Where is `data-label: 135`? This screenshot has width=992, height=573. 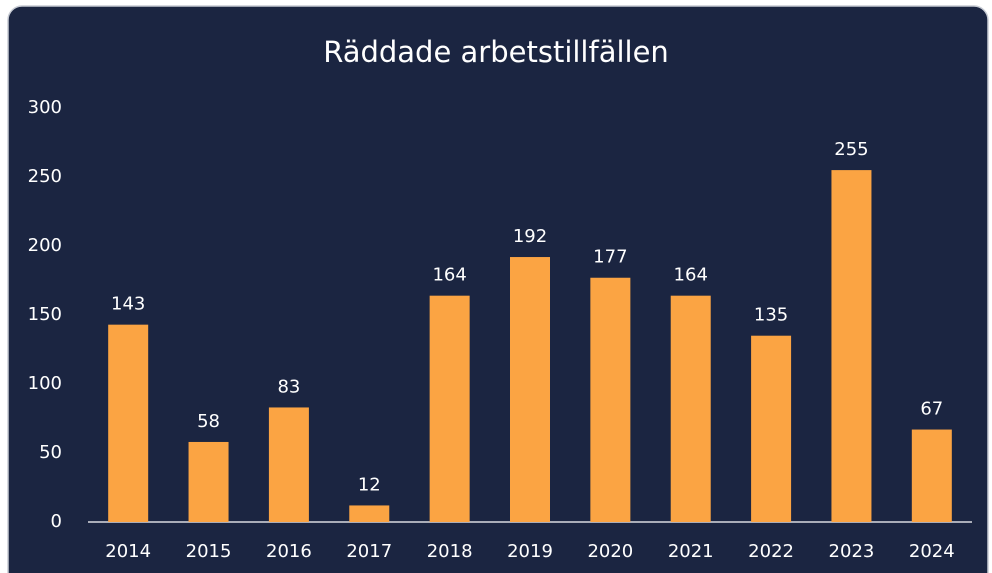
data-label: 135 is located at coordinates (771, 315).